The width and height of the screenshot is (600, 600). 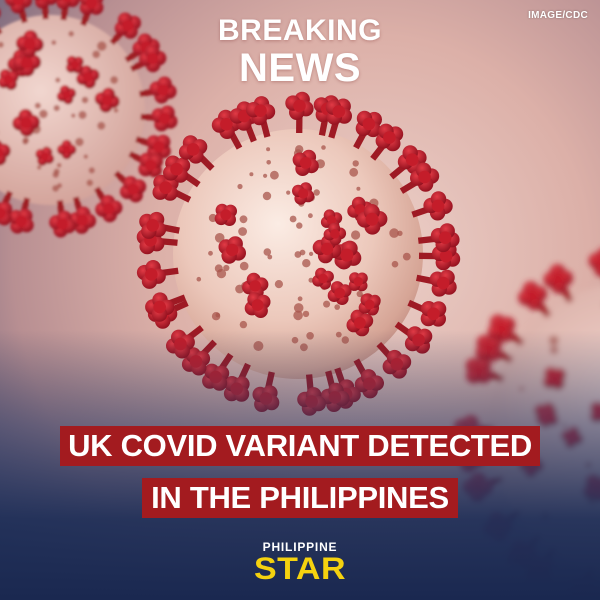 I want to click on headline-text-2: IN THE PHILIPPINES, so click(x=300, y=498).